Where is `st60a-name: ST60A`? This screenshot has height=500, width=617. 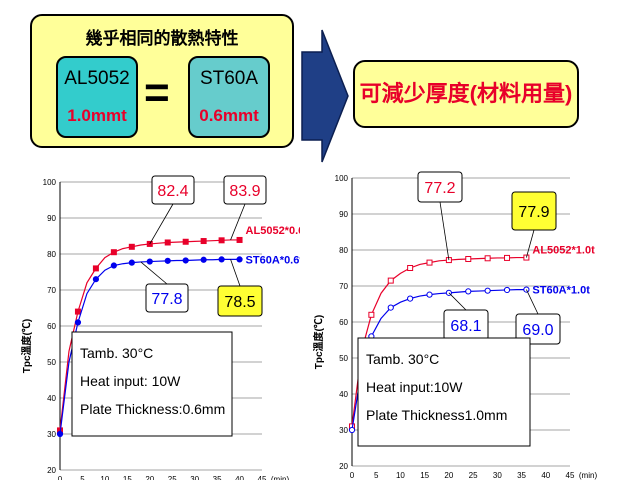
st60a-name: ST60A is located at coordinates (229, 78).